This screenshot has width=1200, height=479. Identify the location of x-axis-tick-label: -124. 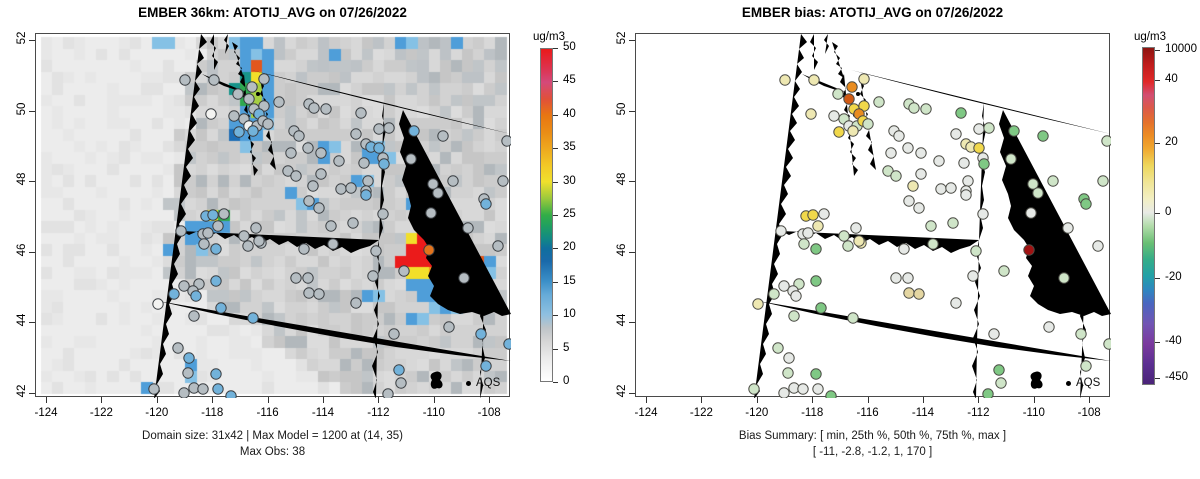
(646, 413).